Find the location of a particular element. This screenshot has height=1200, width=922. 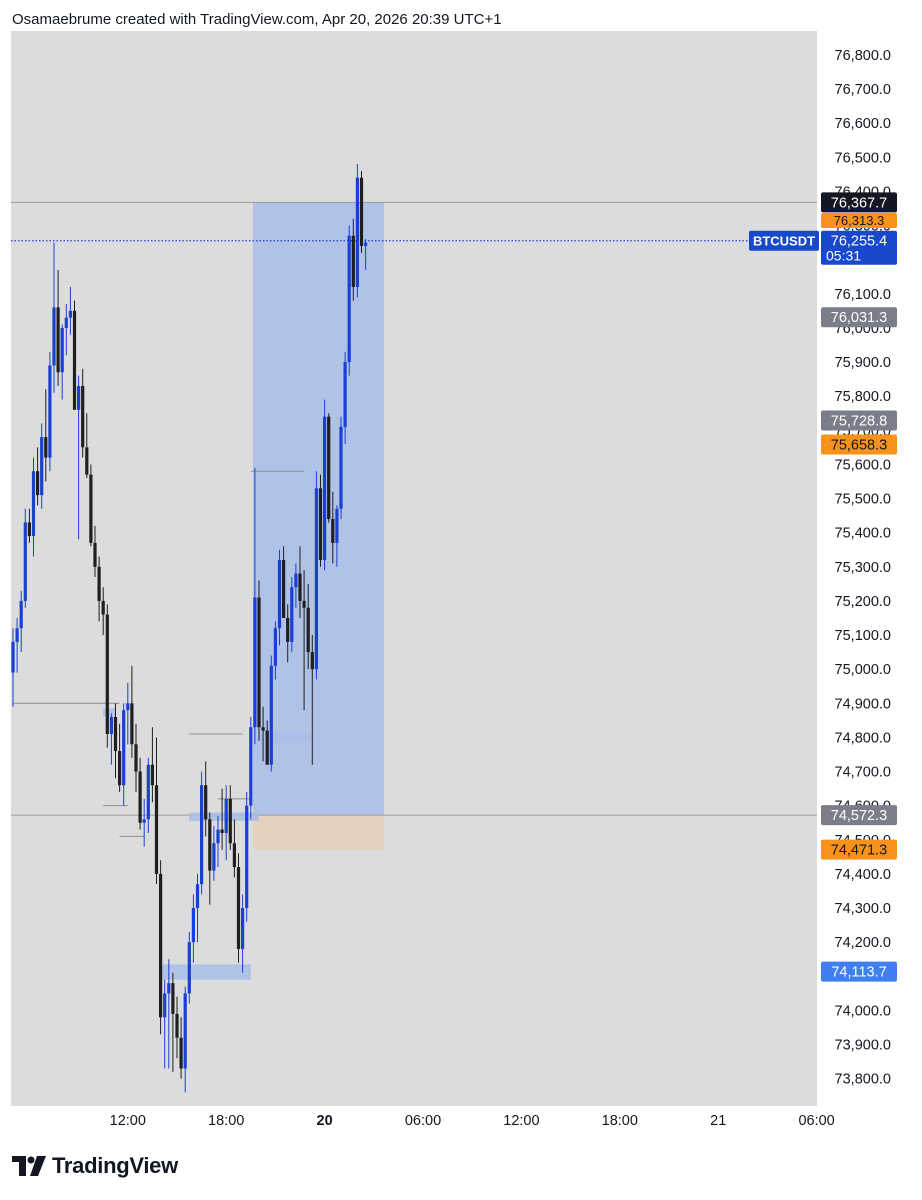

price-label-text: 74,471.3 is located at coordinates (859, 851).